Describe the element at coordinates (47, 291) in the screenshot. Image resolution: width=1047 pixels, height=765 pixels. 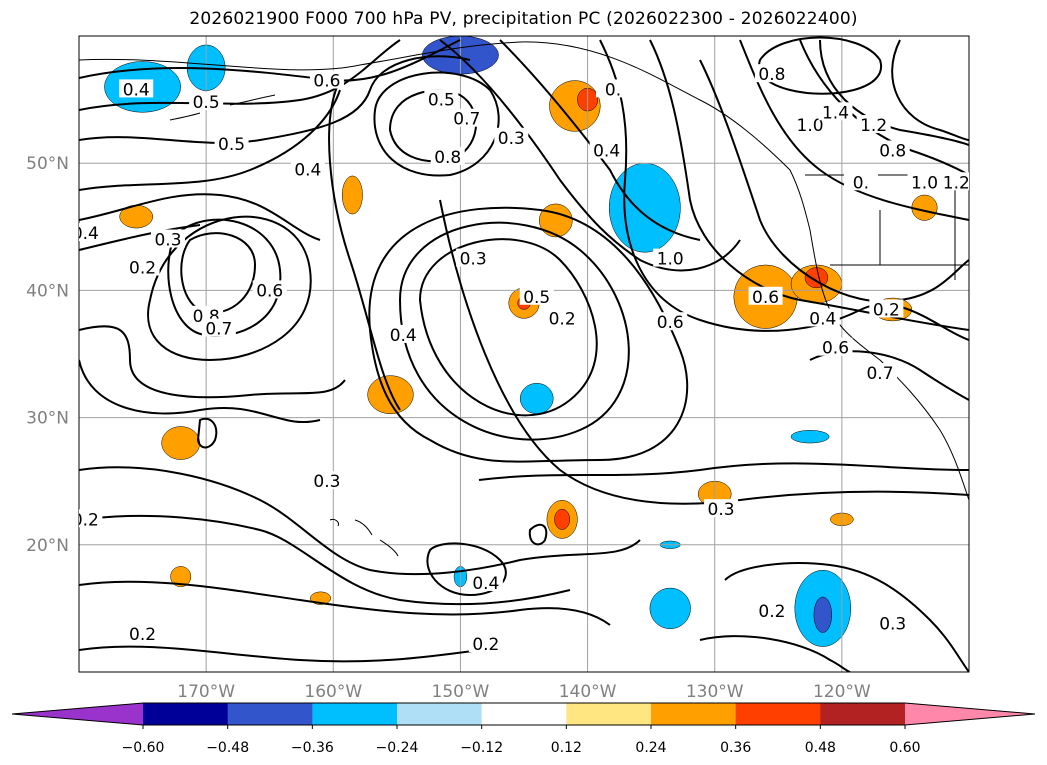
I see `latitude-tick-label: 40°N` at that location.